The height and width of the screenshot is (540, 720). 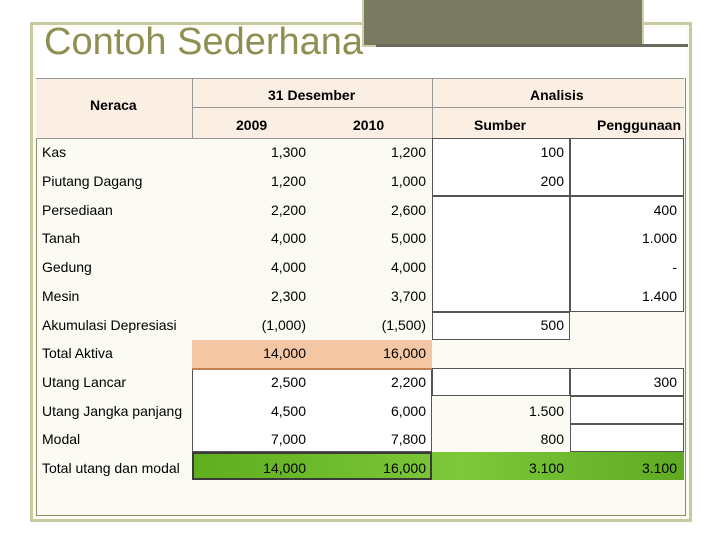 What do you see at coordinates (360, 138) in the screenshot?
I see `header-bottom-line` at bounding box center [360, 138].